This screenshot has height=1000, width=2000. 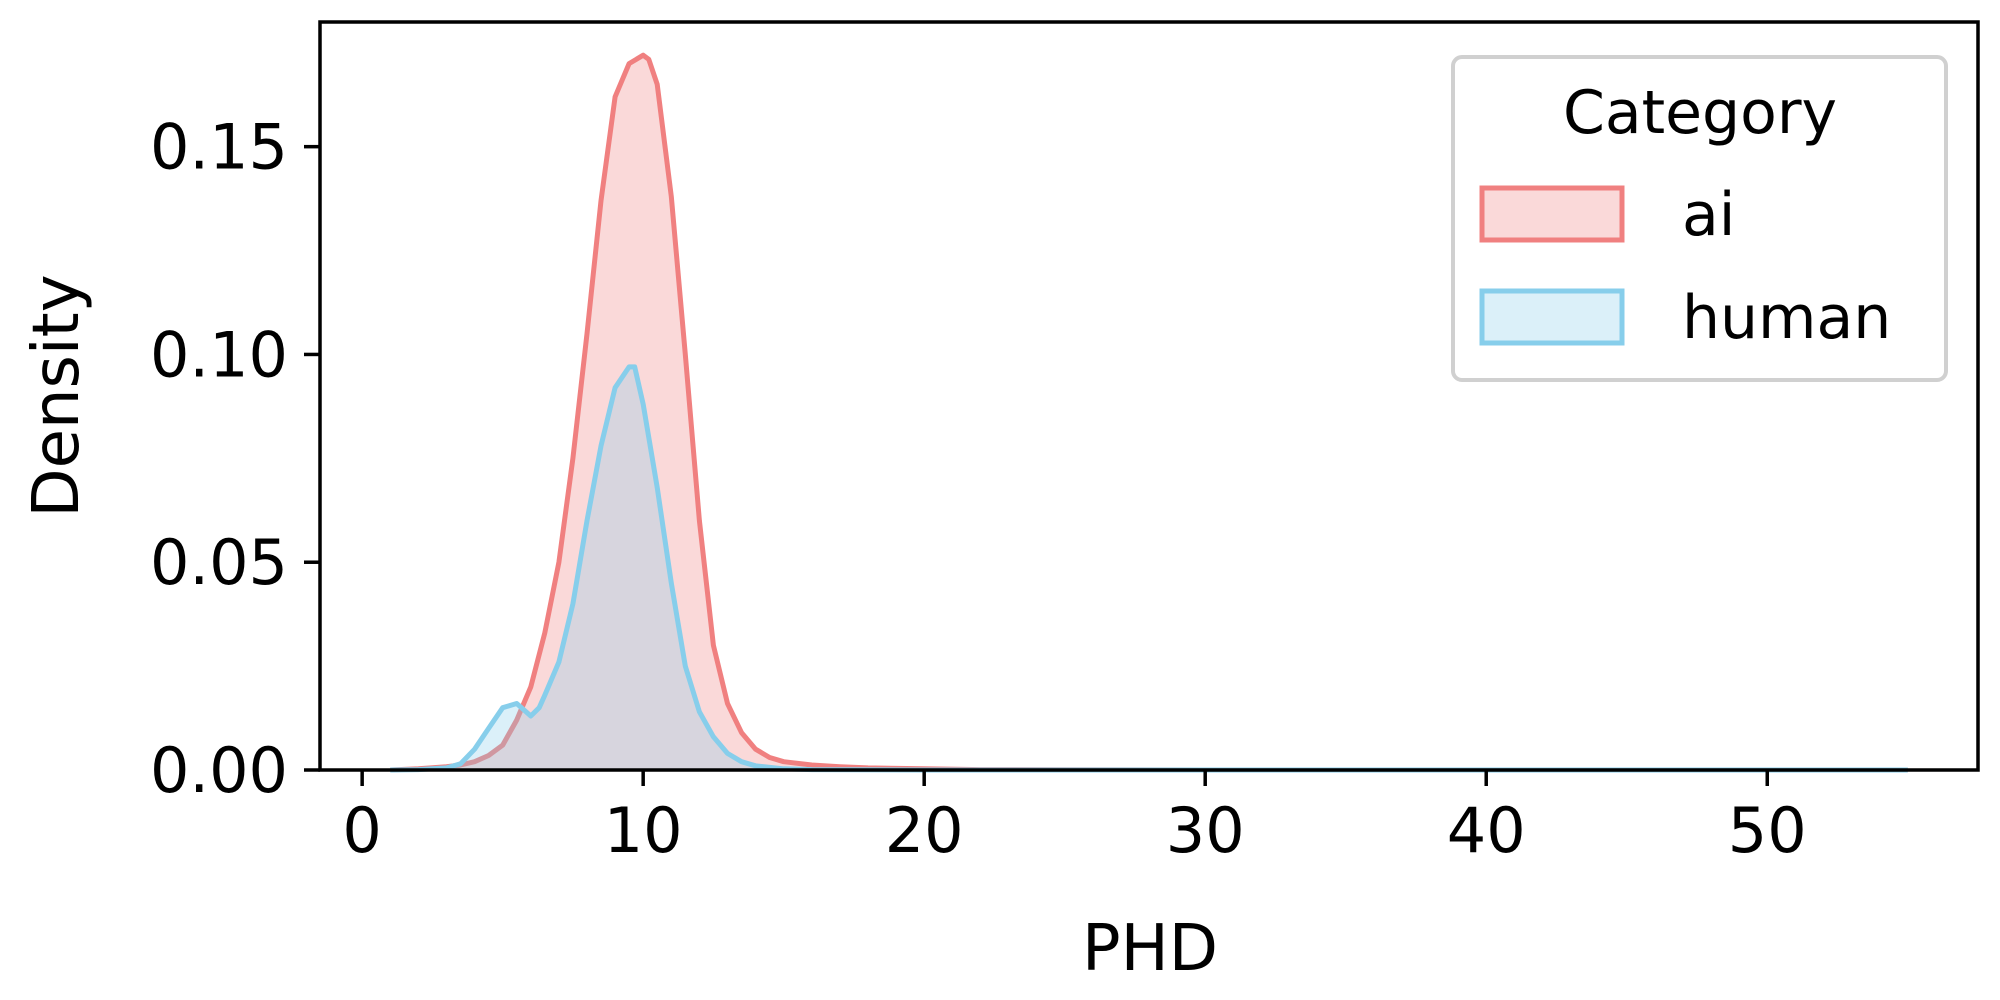 What do you see at coordinates (1767, 830) in the screenshot?
I see `x-tick-label: 50` at bounding box center [1767, 830].